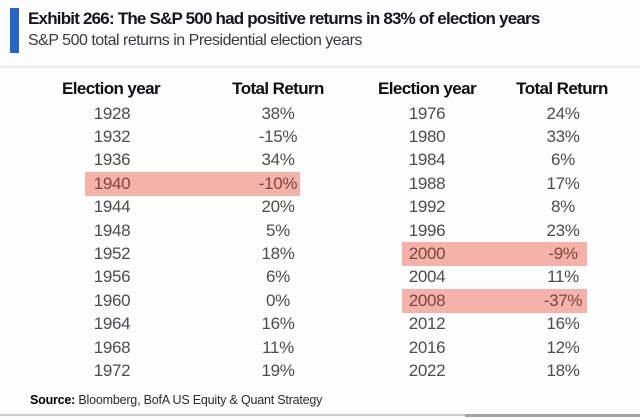 The height and width of the screenshot is (419, 640). I want to click on total-return-value: -10%, so click(278, 183).